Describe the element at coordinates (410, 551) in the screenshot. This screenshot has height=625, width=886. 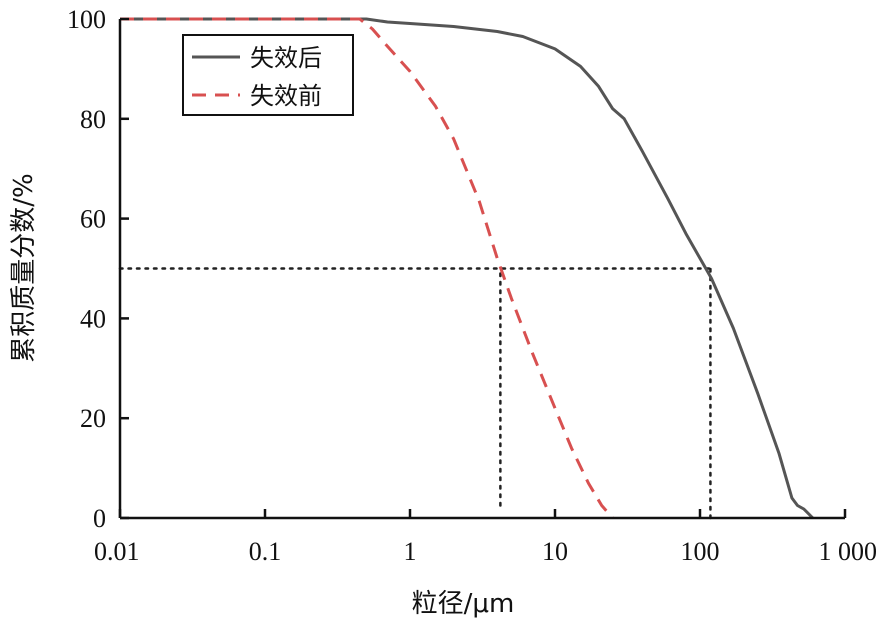
I see `x-tick-label-2: 1` at that location.